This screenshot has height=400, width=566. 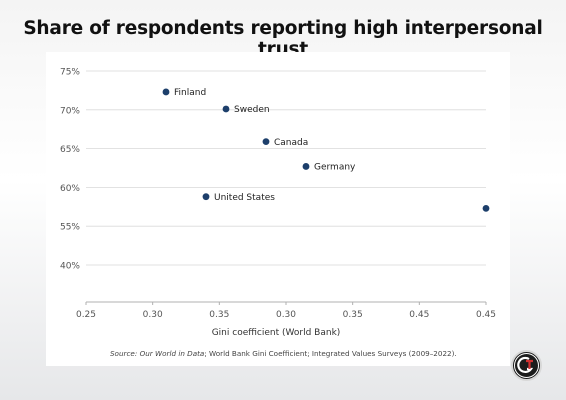 I want to click on gt-logo-icon, so click(x=526, y=365).